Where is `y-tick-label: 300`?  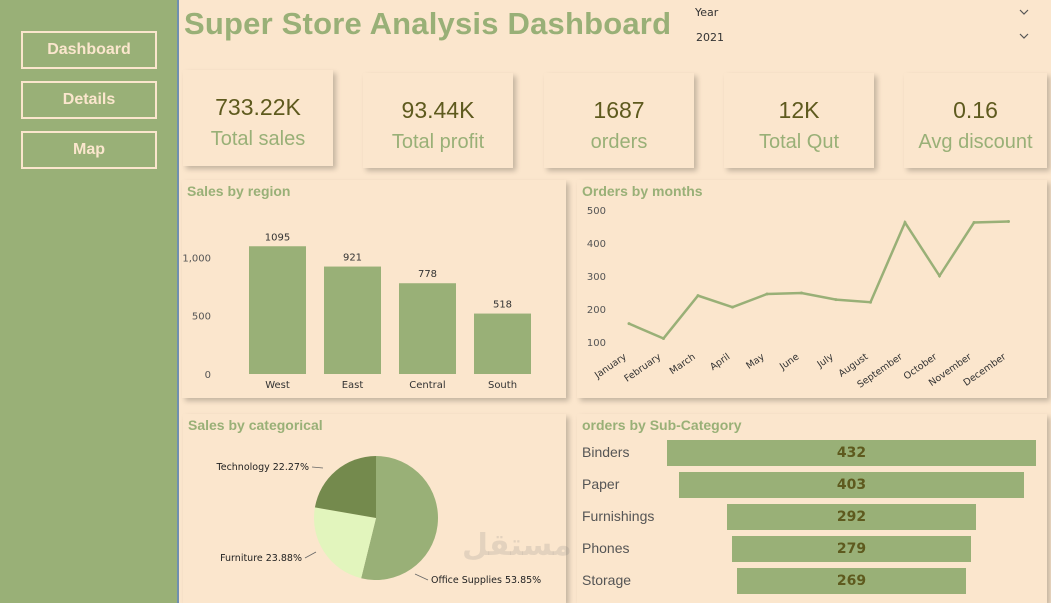 y-tick-label: 300 is located at coordinates (596, 277).